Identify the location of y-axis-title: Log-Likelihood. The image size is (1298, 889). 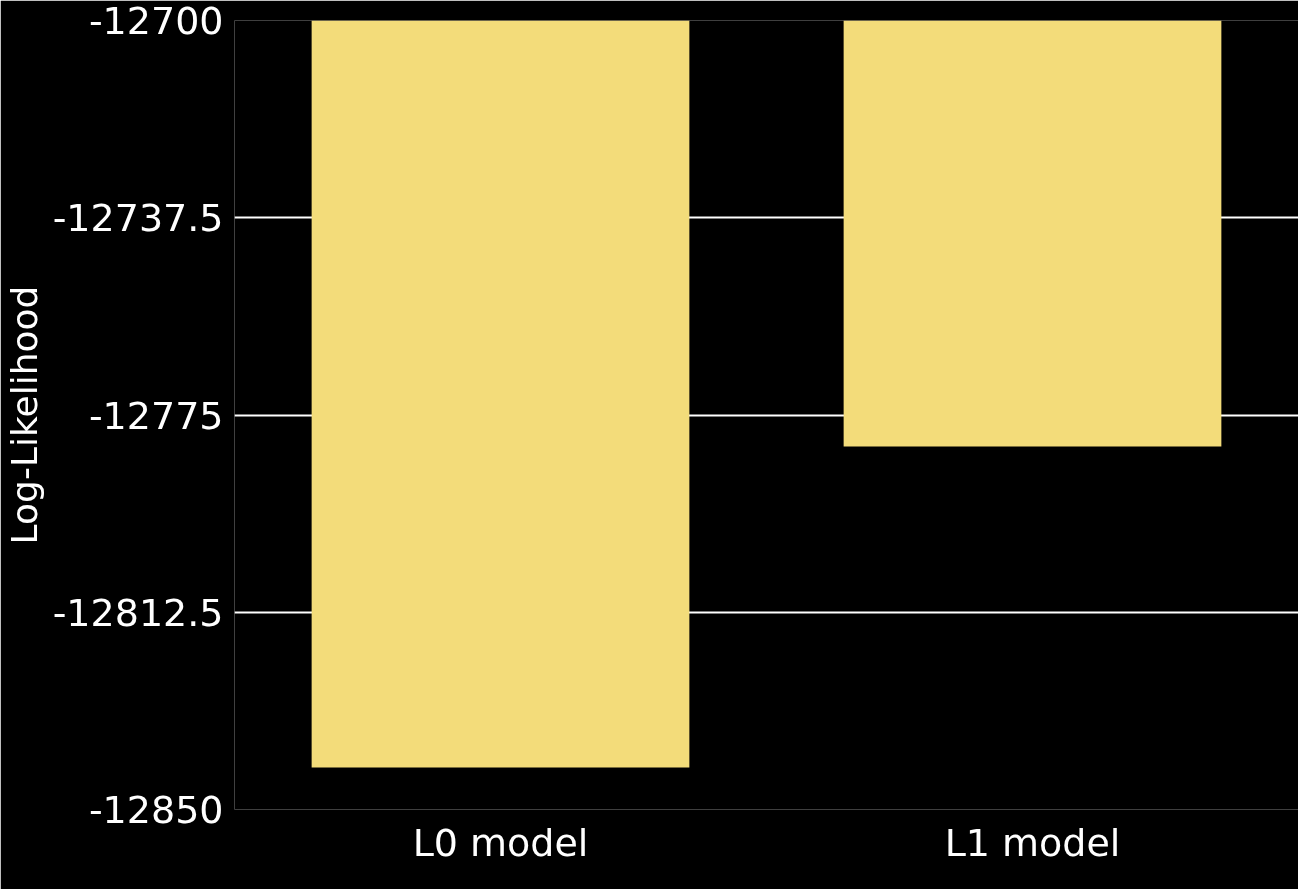
(24, 415).